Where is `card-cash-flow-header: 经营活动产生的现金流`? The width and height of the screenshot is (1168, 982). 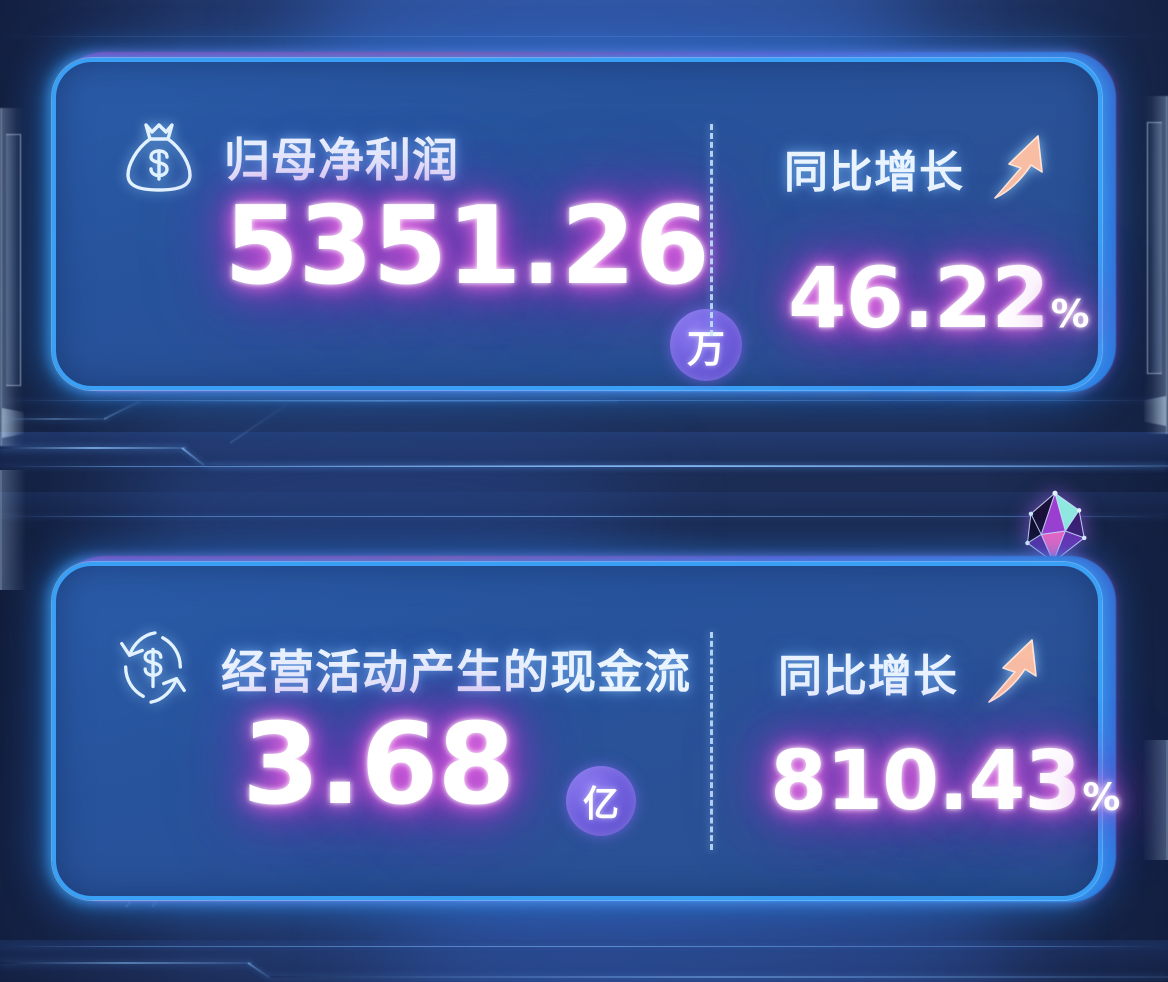 card-cash-flow-header: 经营活动产生的现金流 is located at coordinates (456, 669).